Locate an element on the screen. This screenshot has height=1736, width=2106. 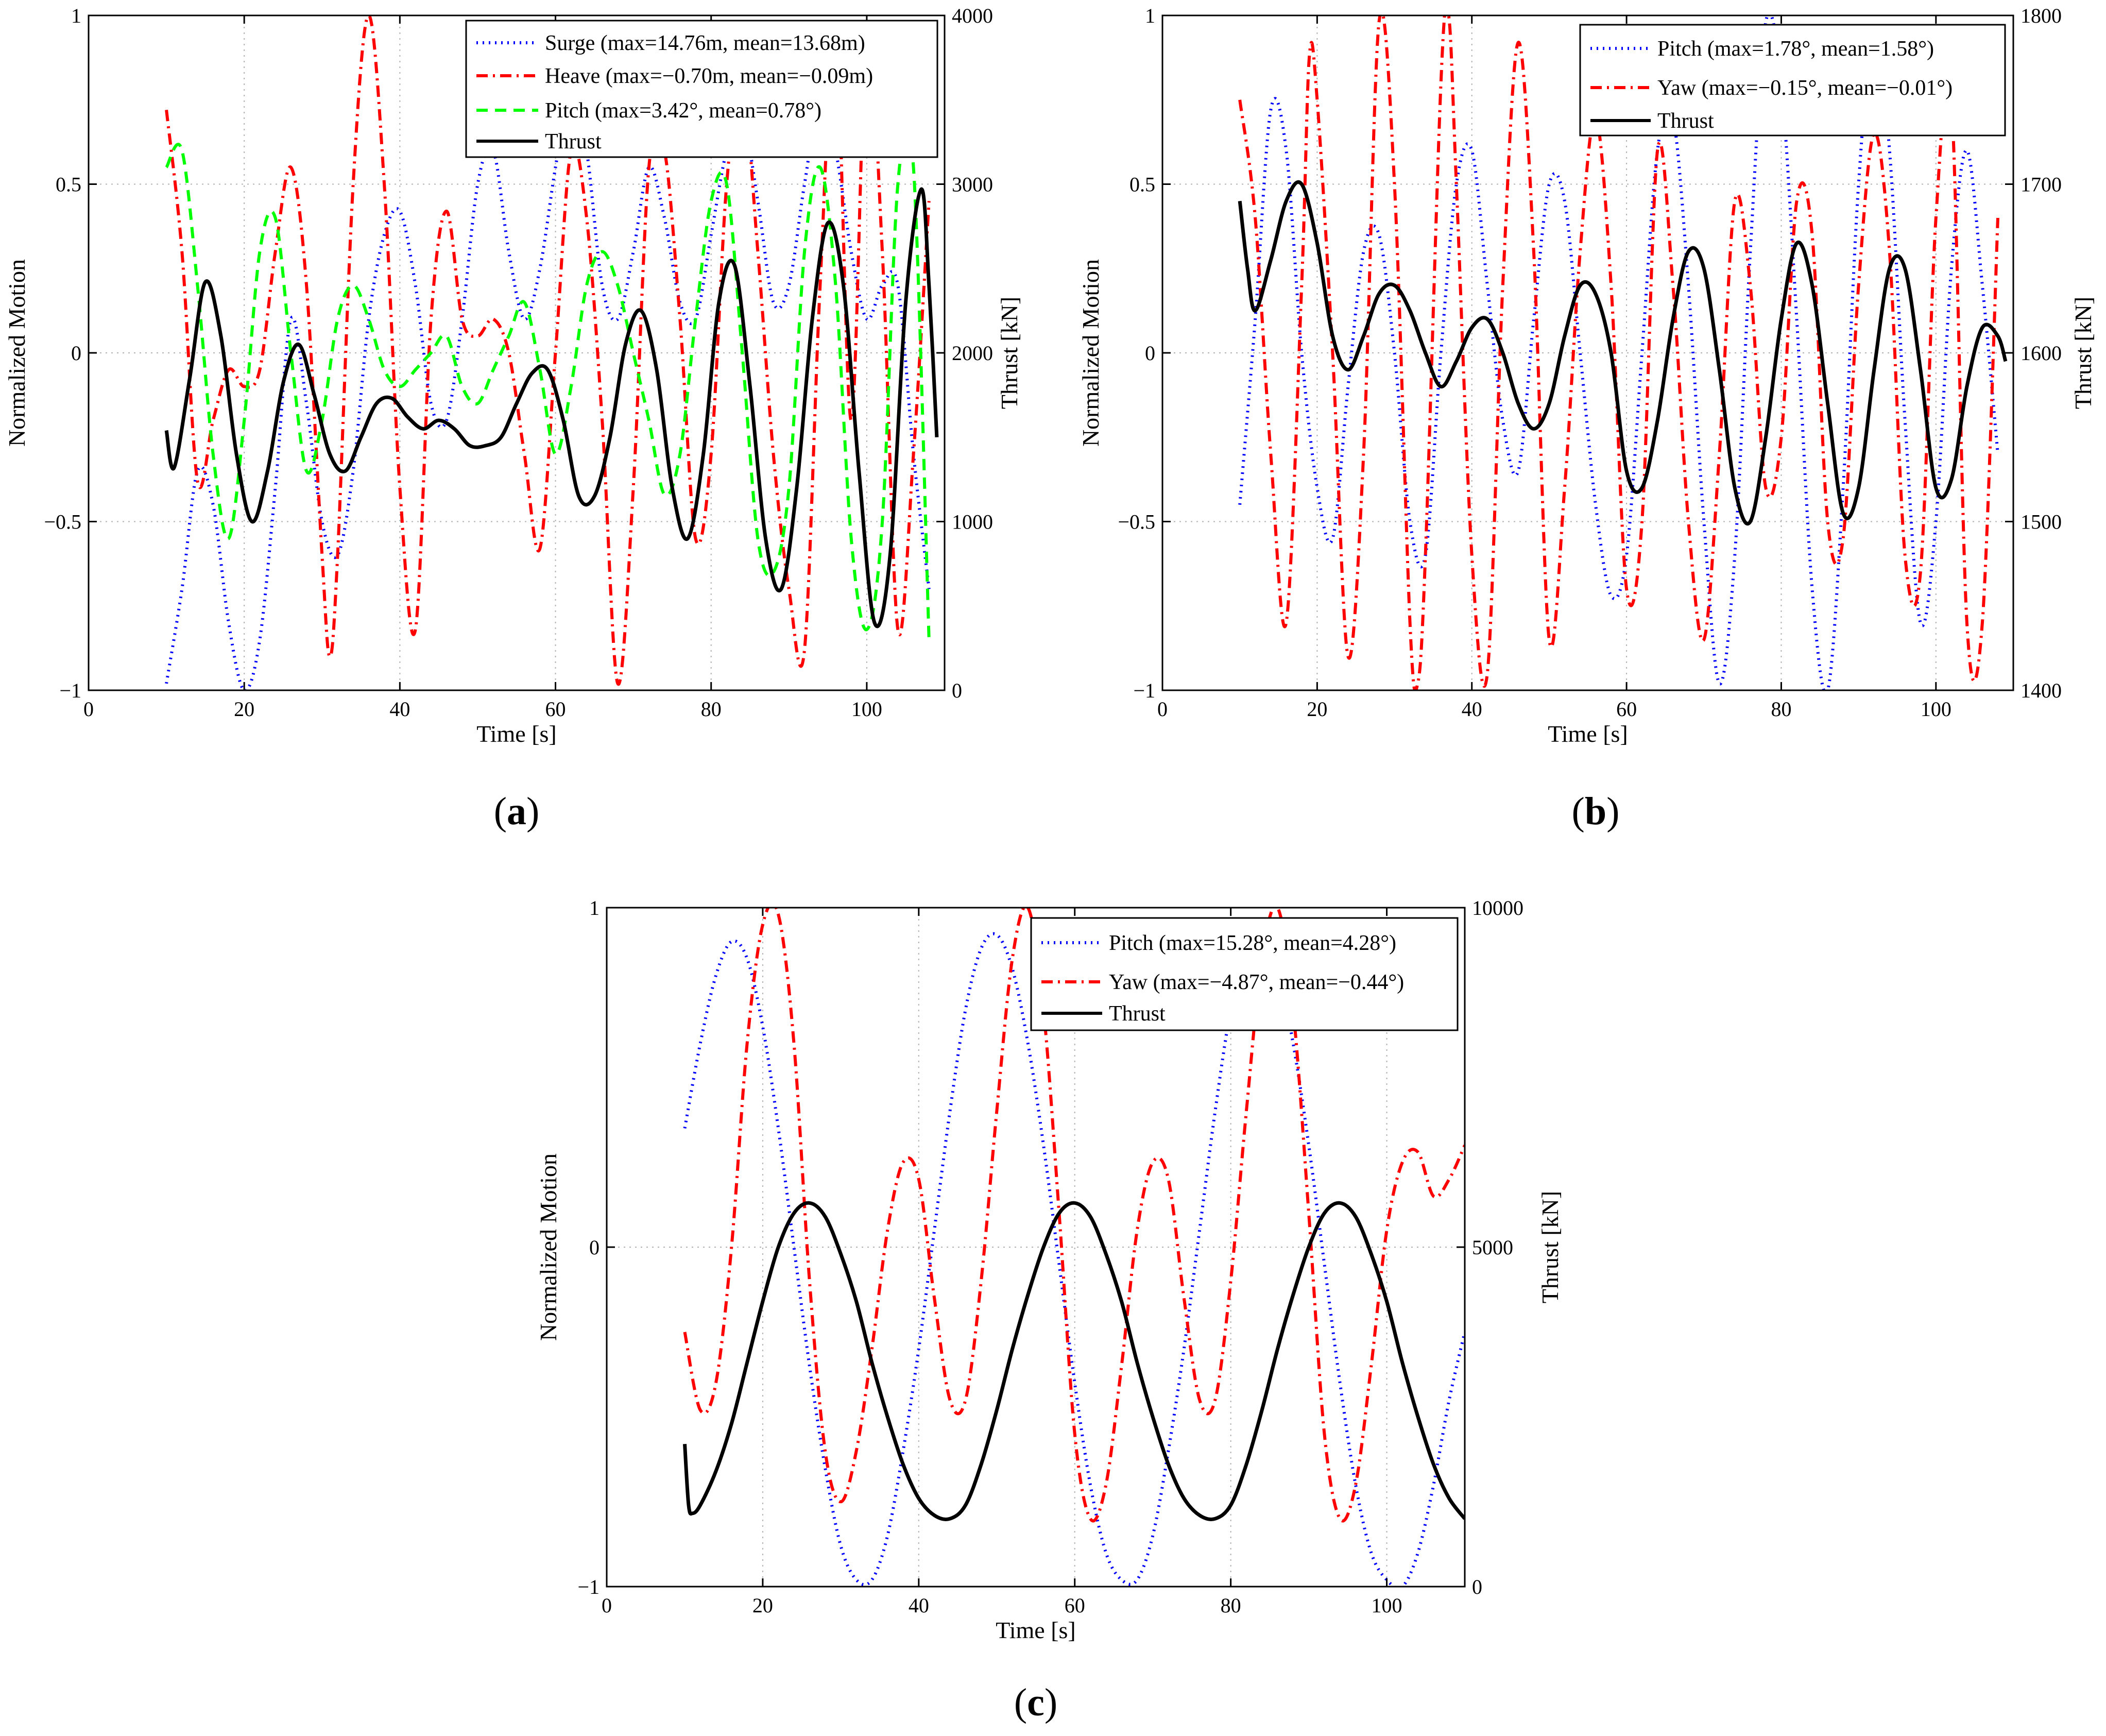
panel-b-x-tick-label: 40 is located at coordinates (1472, 709).